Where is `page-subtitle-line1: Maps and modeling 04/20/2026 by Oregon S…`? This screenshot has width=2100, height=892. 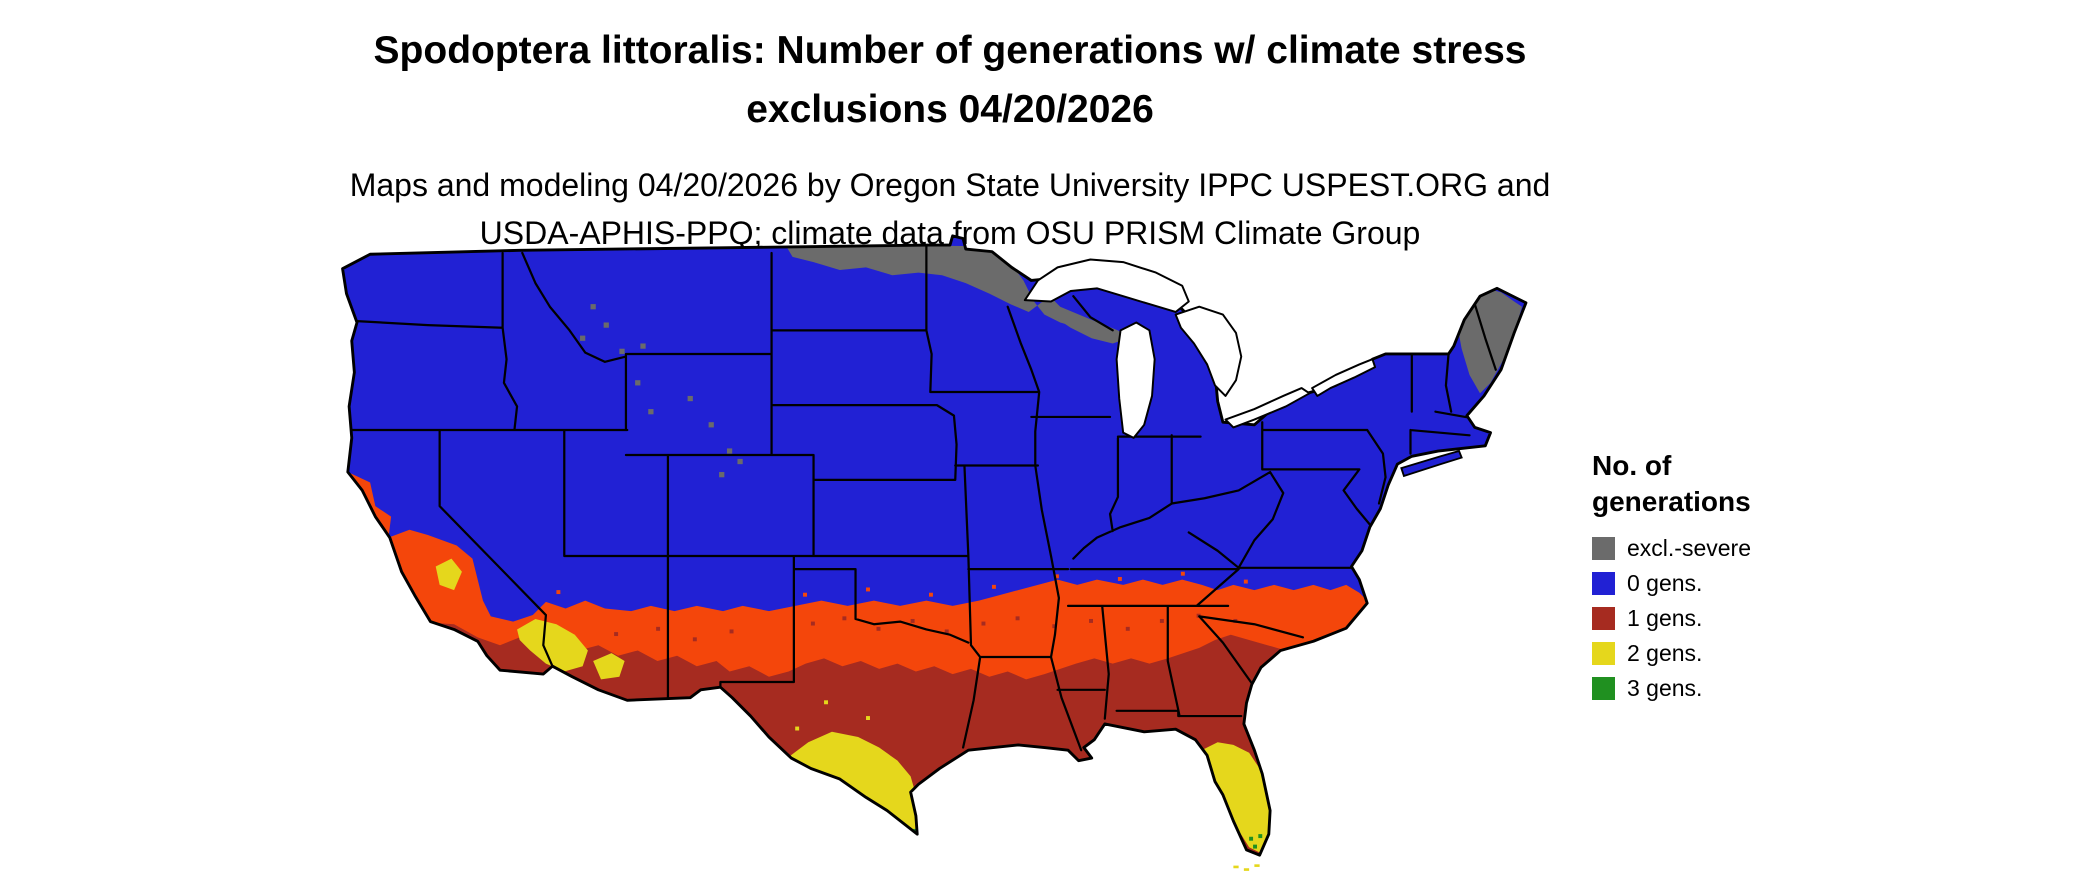 page-subtitle-line1: Maps and modeling 04/20/2026 by Oregon S… is located at coordinates (950, 185).